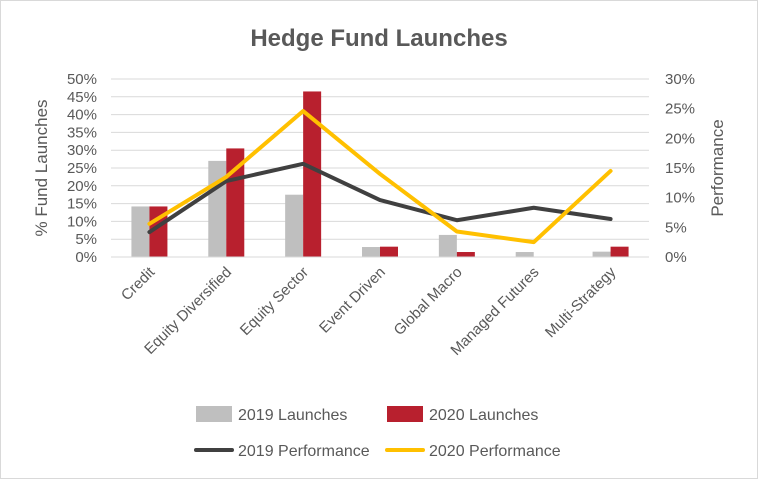 The image size is (758, 483). Describe the element at coordinates (138, 283) in the screenshot. I see `category-label: Credit` at that location.